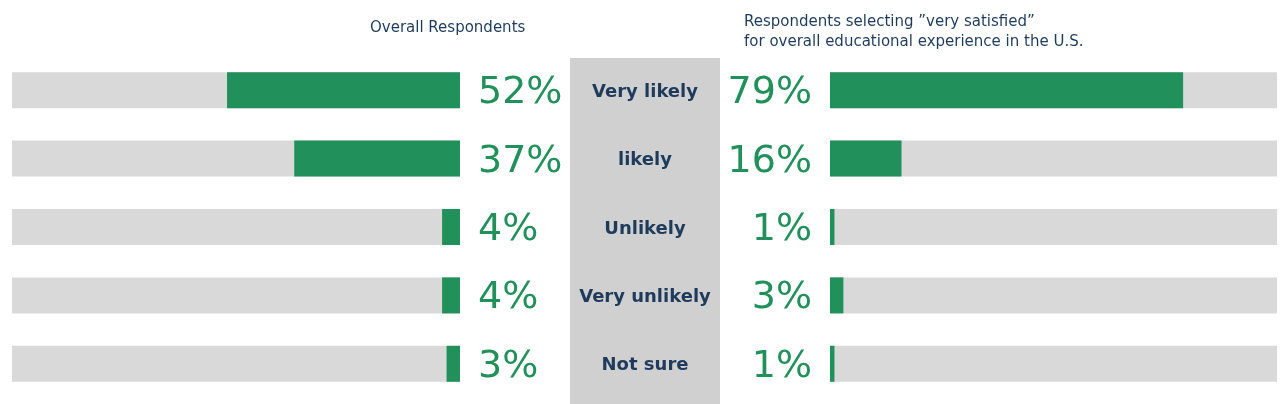 The image size is (1281, 404). I want to click on data-label: 79%, so click(769, 90).